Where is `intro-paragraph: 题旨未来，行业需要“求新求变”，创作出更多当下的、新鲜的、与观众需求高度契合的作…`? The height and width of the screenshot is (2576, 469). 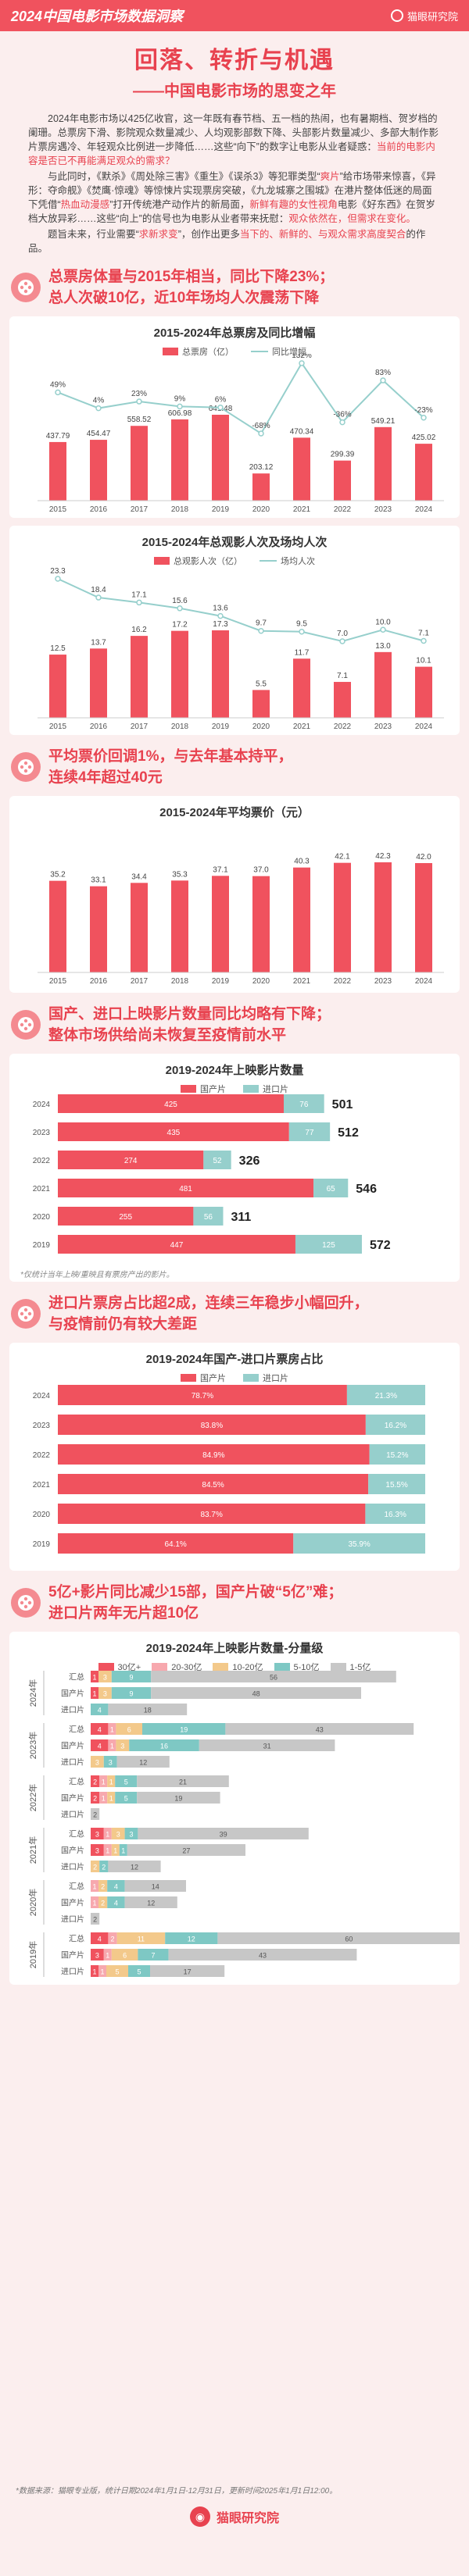 intro-paragraph: 题旨未来，行业需要“求新求变”，创作出更多当下的、新鲜的、与观众需求高度契合的作… is located at coordinates (227, 241).